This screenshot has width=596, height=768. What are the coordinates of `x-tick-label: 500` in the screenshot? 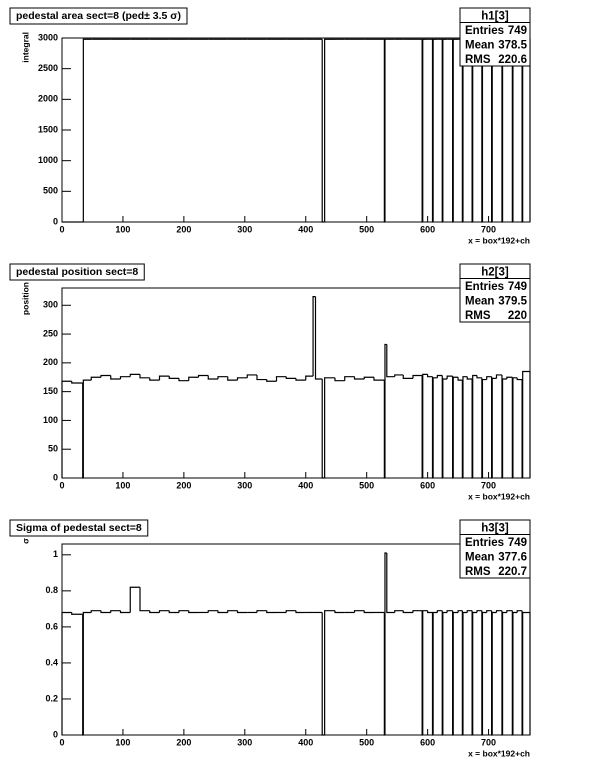 It's located at (366, 229).